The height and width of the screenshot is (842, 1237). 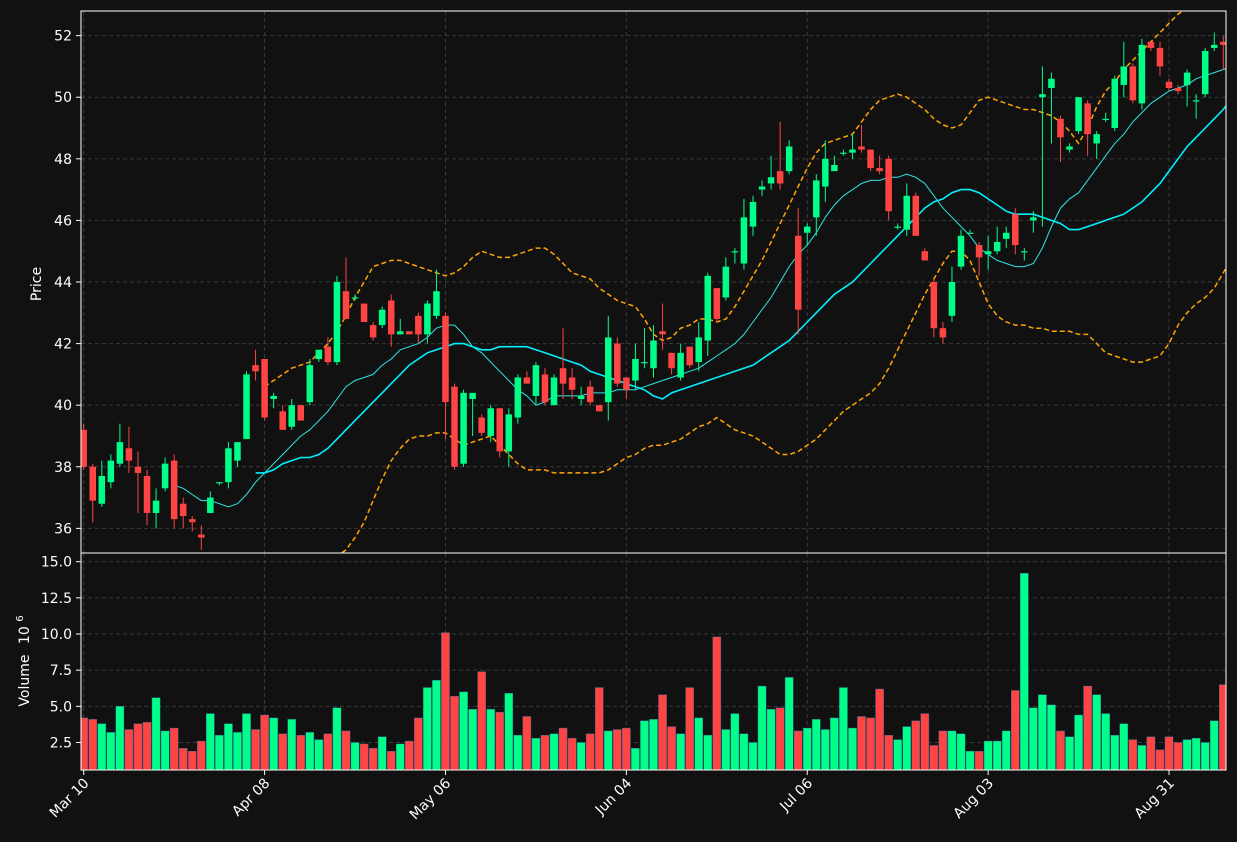 I want to click on price-tick-label: 38, so click(x=63, y=468).